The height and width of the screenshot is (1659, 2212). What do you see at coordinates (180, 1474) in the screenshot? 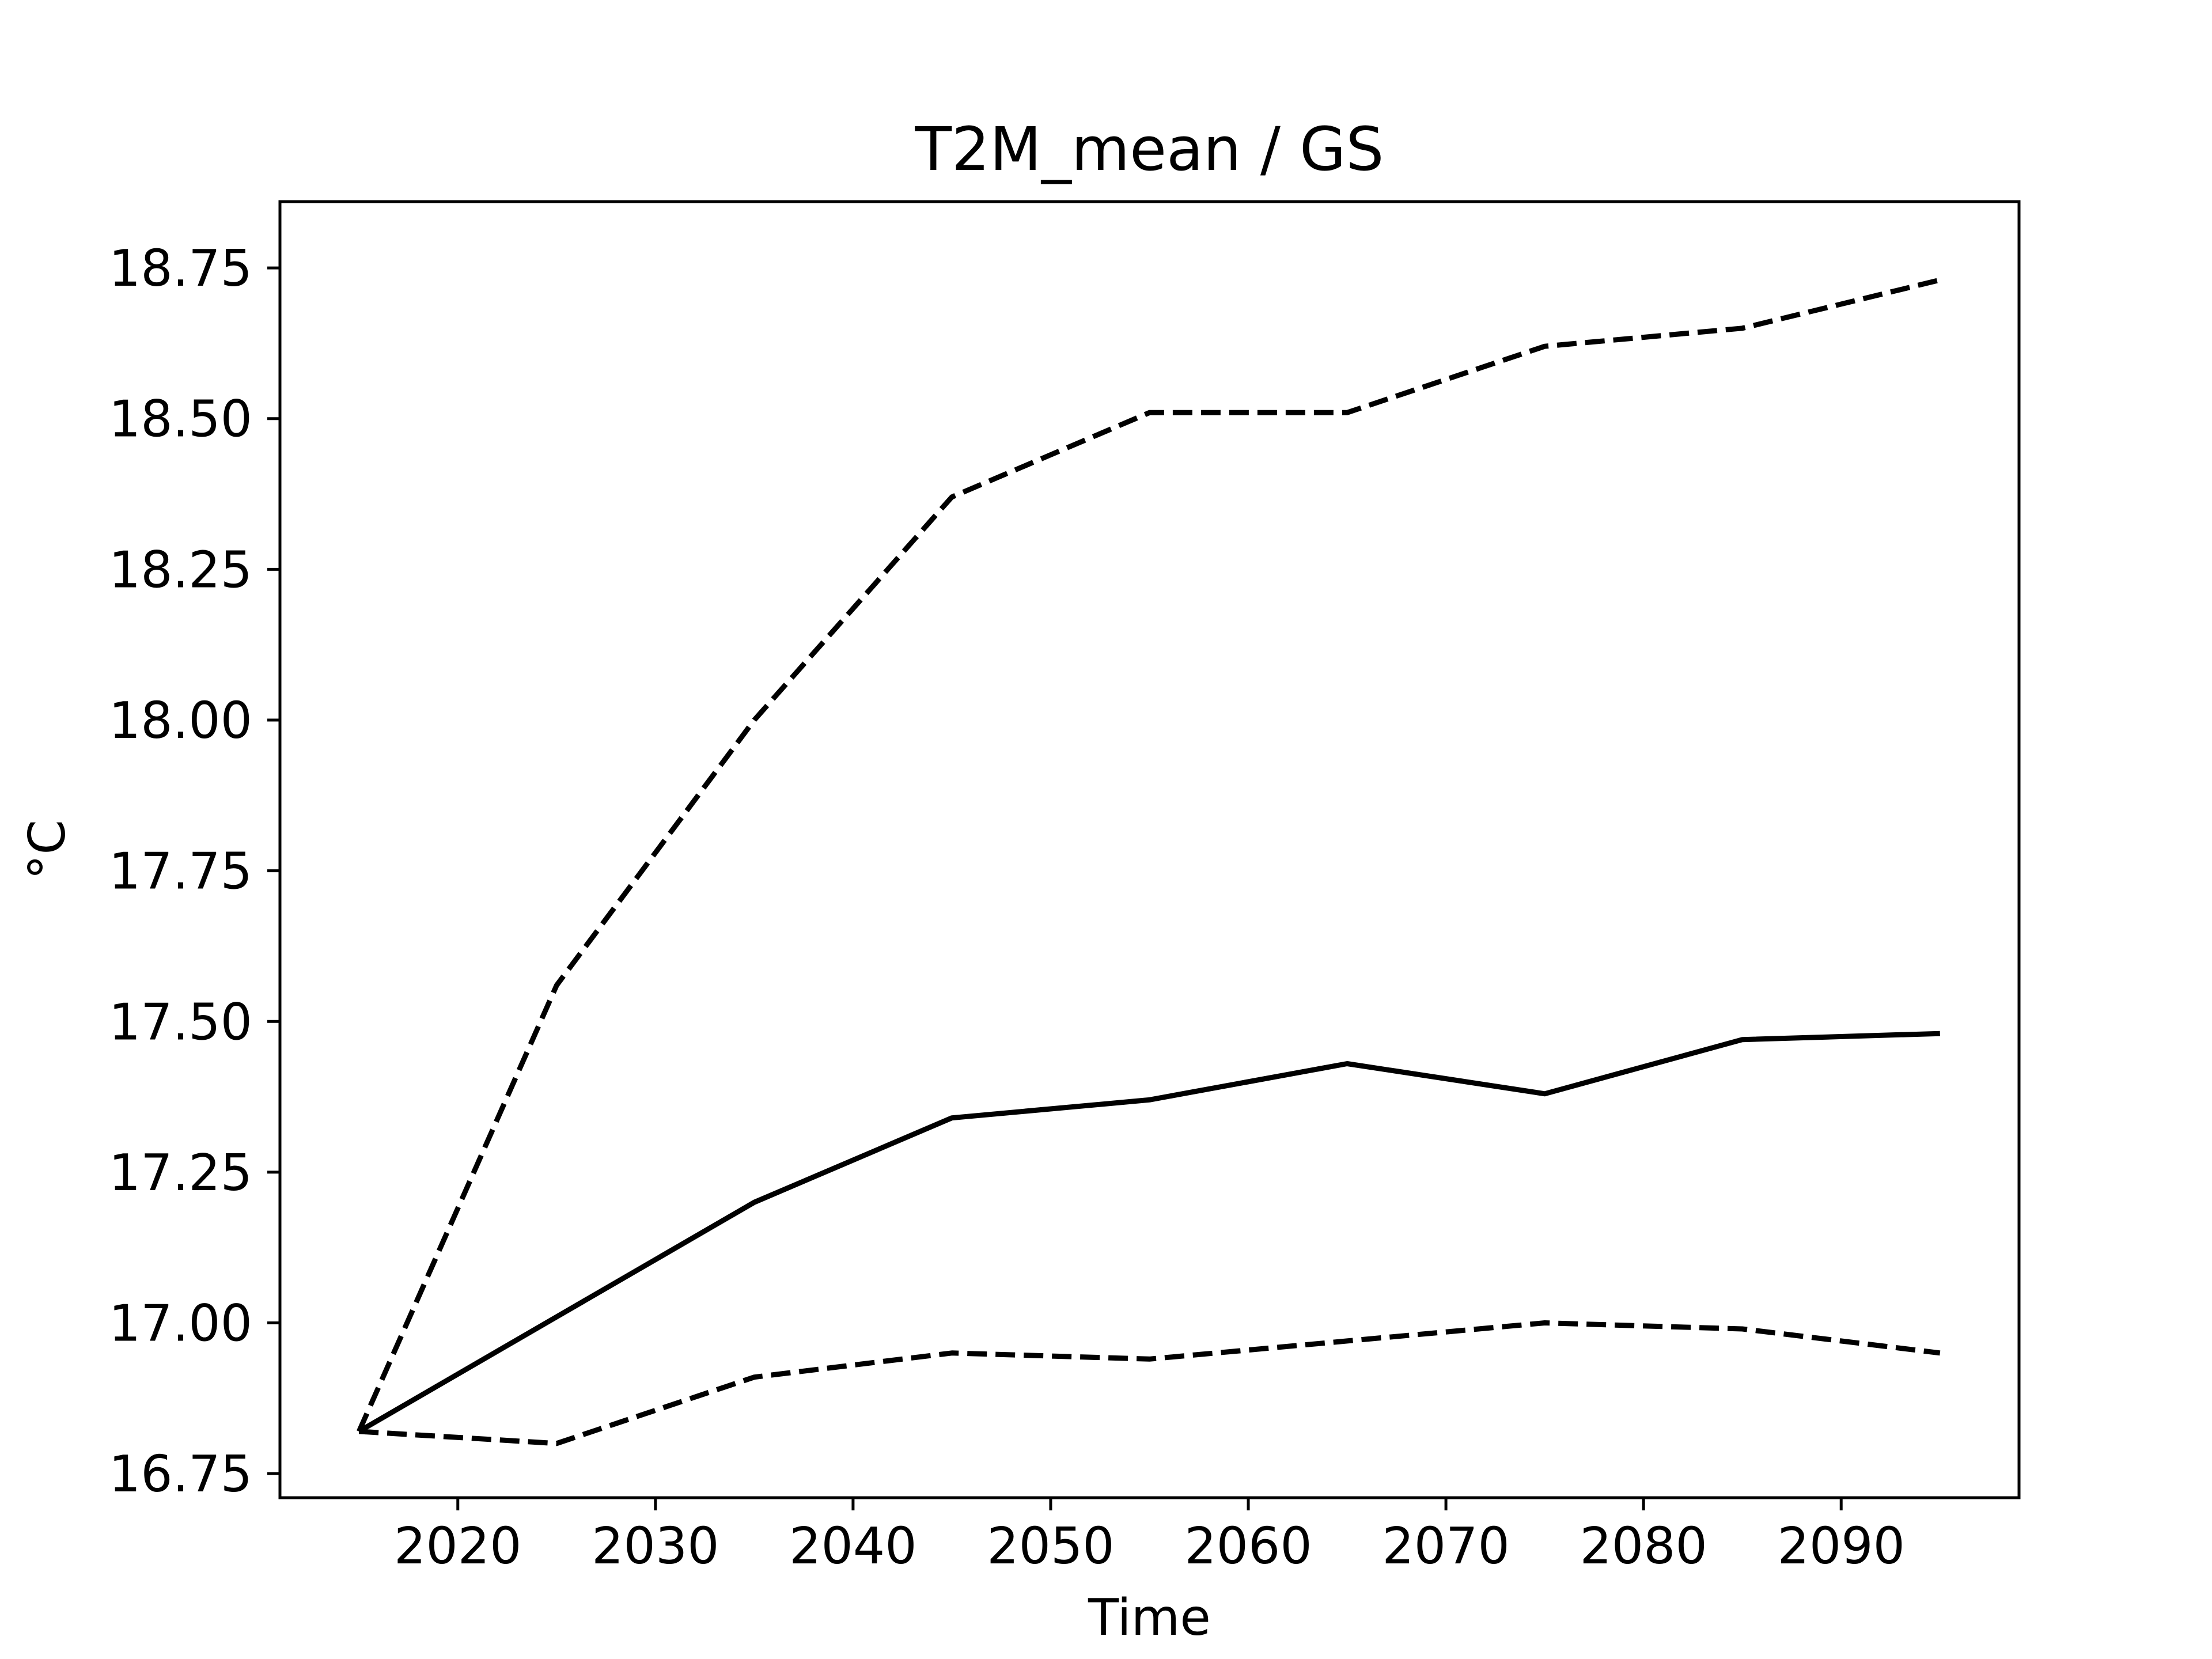
I see `y-tick-label: 16.75` at bounding box center [180, 1474].